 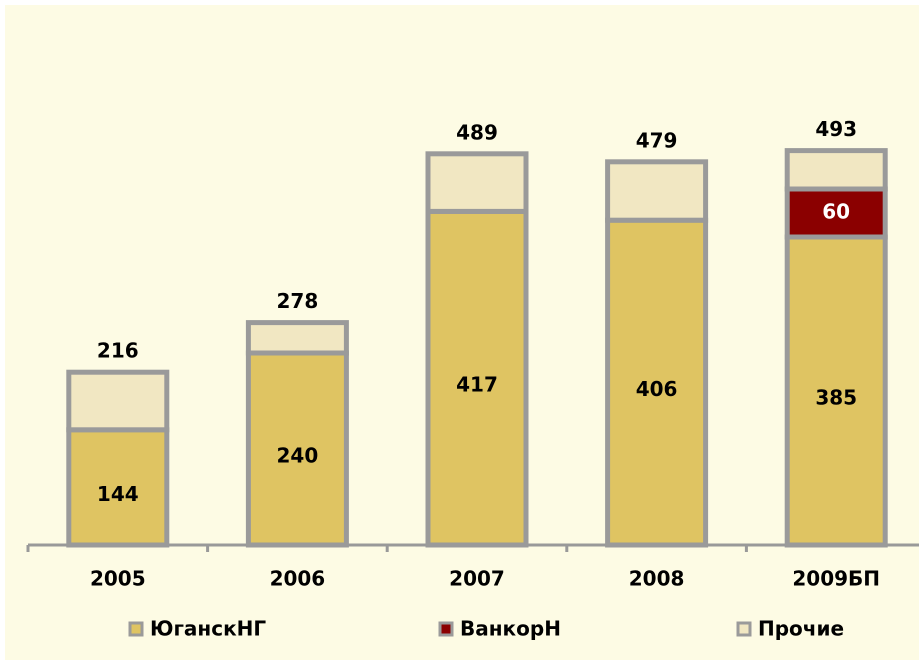 What do you see at coordinates (118, 351) in the screenshot?
I see `total-label: 216` at bounding box center [118, 351].